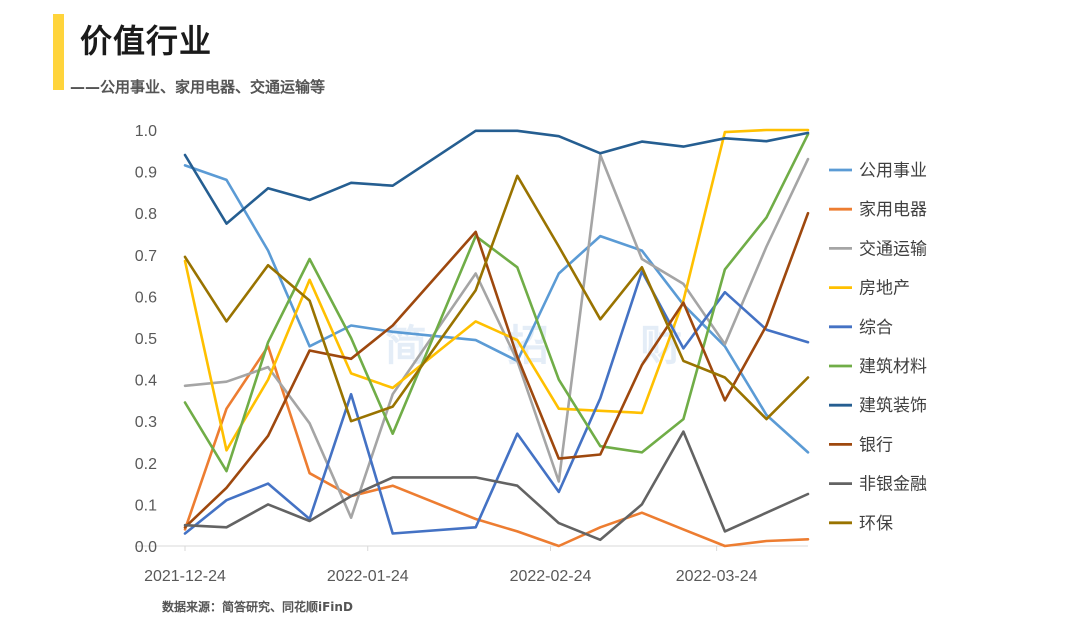 This screenshot has height=626, width=1080. Describe the element at coordinates (496, 177) in the screenshot. I see `series-line-建筑装饰` at that location.